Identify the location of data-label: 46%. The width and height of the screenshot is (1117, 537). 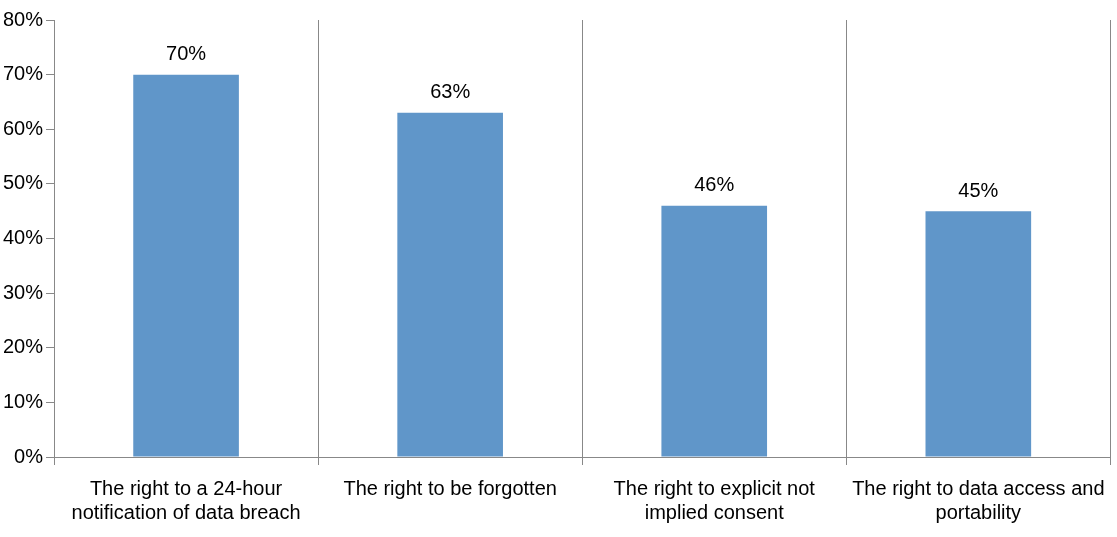
(714, 184).